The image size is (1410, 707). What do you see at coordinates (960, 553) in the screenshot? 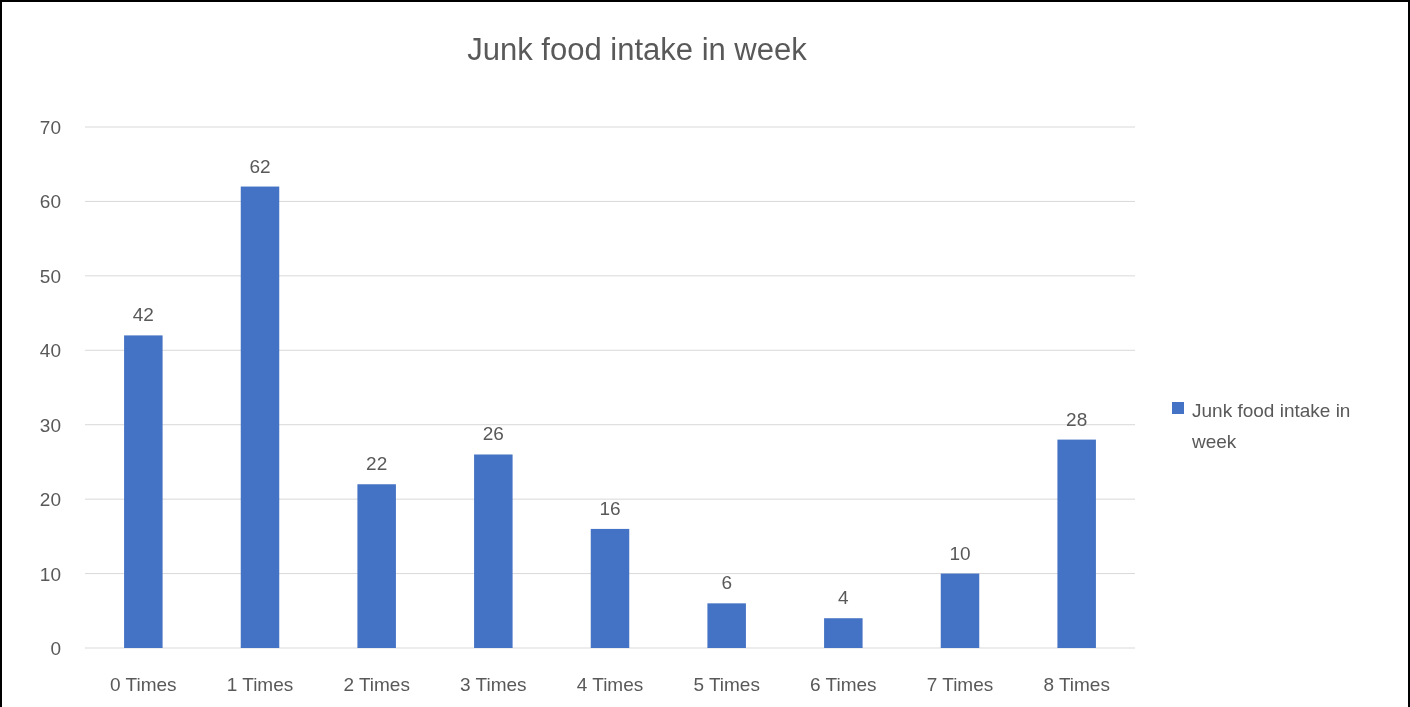
I see `data-label: 10` at bounding box center [960, 553].